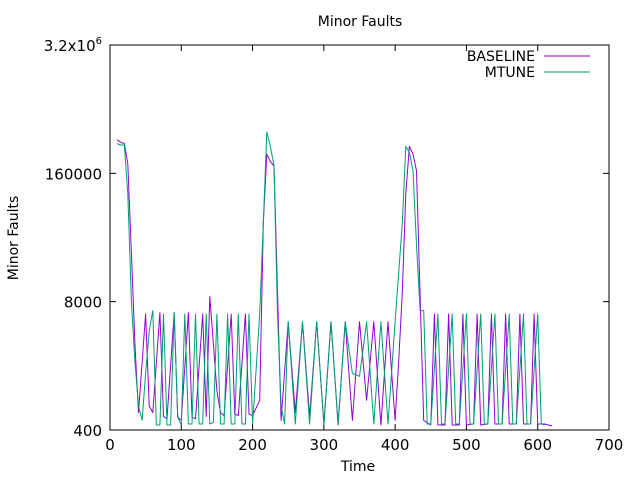  Describe the element at coordinates (324, 445) in the screenshot. I see `x-tick-label: 300` at that location.